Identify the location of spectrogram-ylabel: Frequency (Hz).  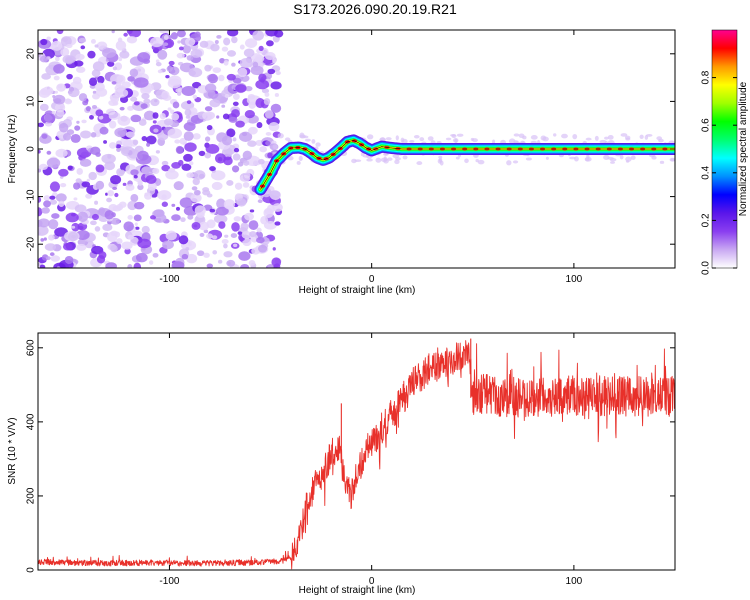
(12, 149).